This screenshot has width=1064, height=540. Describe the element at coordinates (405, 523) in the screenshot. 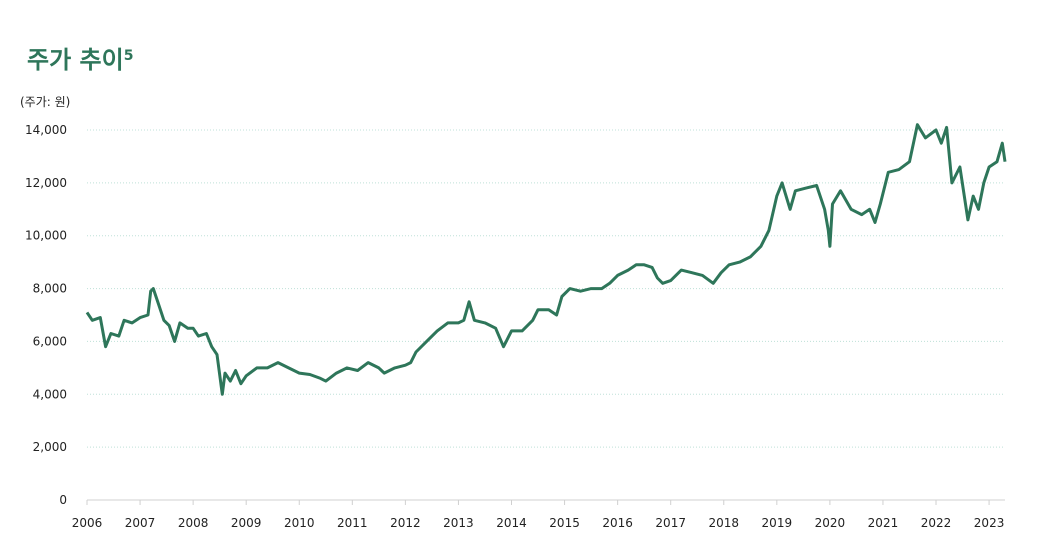

I see `x-tick-label: 2012` at that location.